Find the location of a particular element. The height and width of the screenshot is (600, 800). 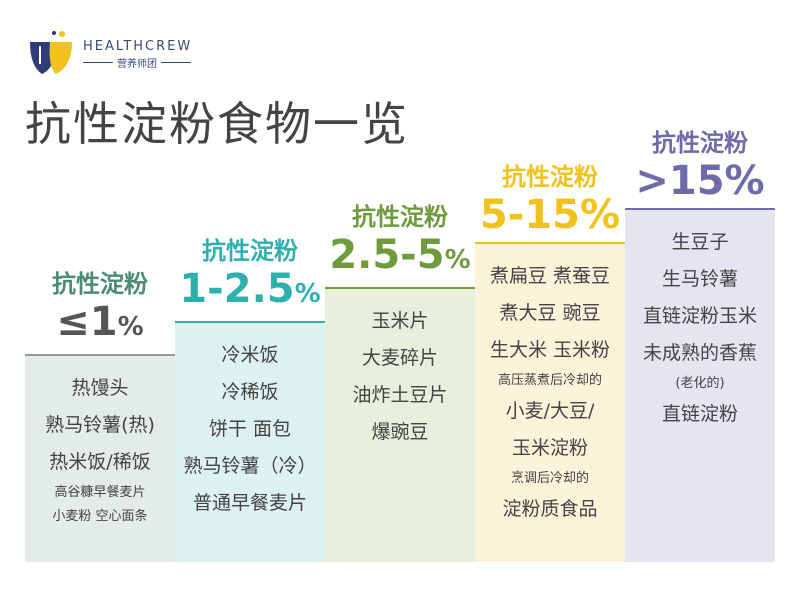

food-item: 烹调后冷却的 is located at coordinates (549, 478).